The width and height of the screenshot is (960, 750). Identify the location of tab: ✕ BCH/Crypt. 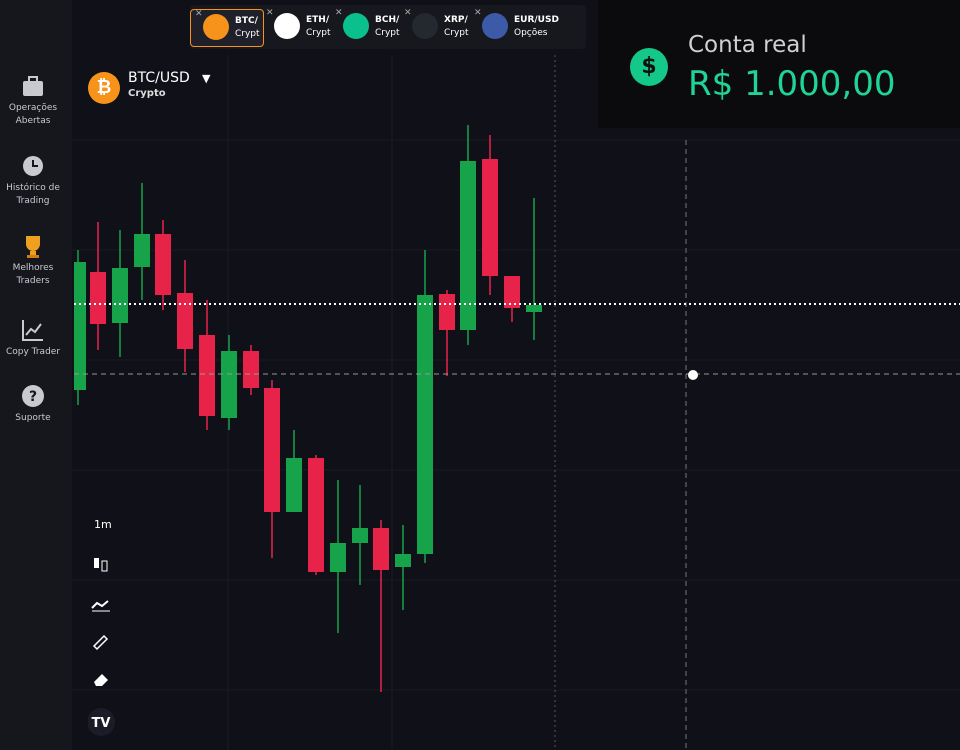
(367, 23).